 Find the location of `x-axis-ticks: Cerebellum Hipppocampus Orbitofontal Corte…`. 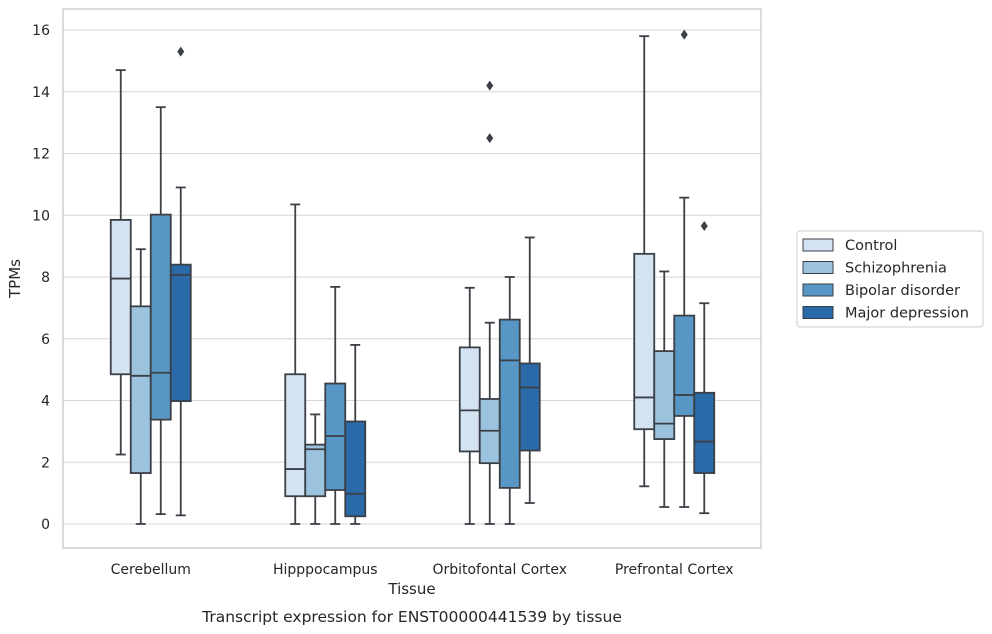

x-axis-ticks: Cerebellum Hipppocampus Orbitofontal Corte… is located at coordinates (422, 570).